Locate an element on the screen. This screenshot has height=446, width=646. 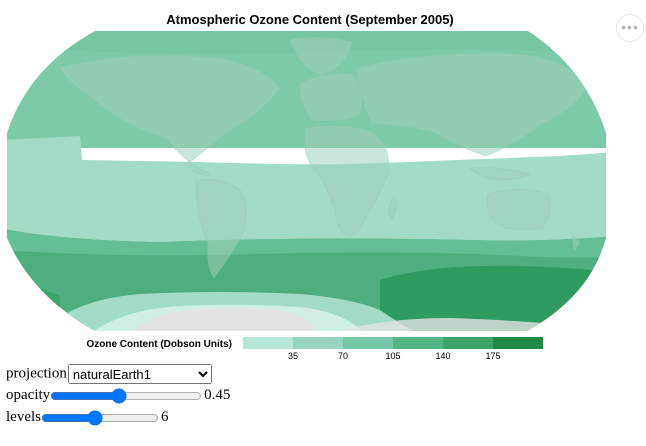
legend-tick-label: 105 is located at coordinates (392, 356).